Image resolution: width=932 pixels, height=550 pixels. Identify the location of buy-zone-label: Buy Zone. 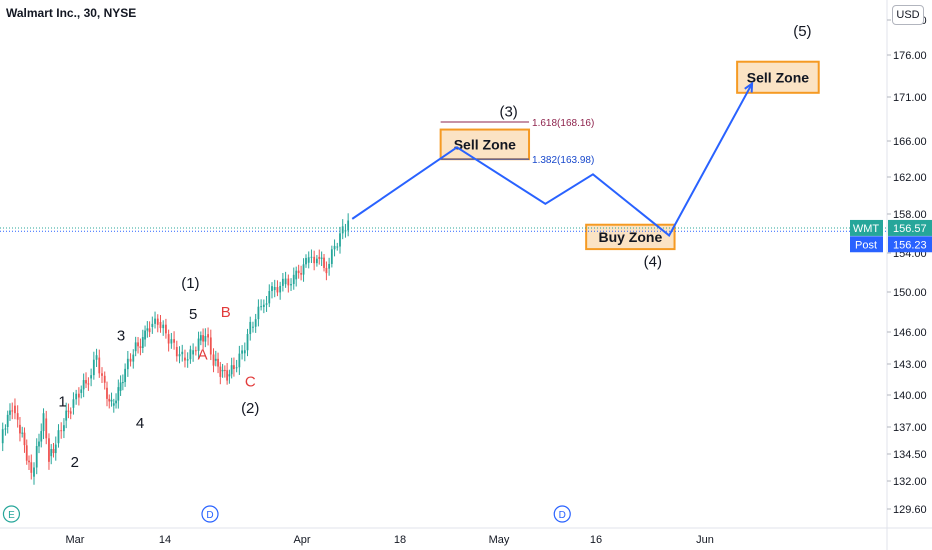
(630, 237).